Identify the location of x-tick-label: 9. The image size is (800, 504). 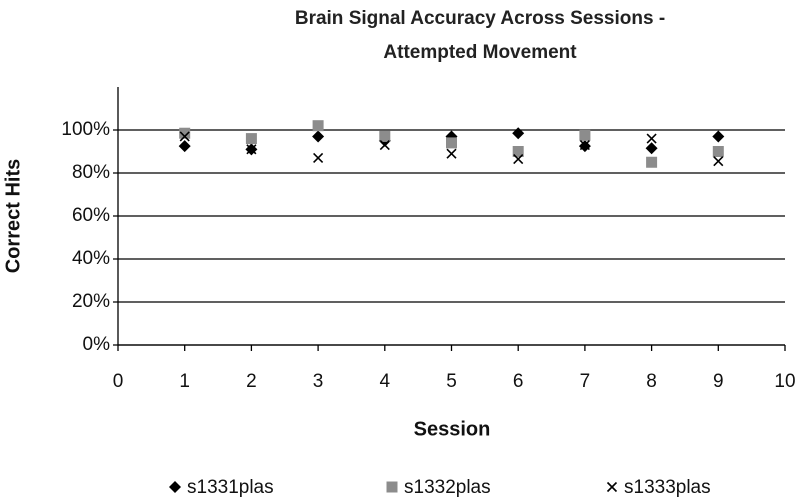
(718, 381).